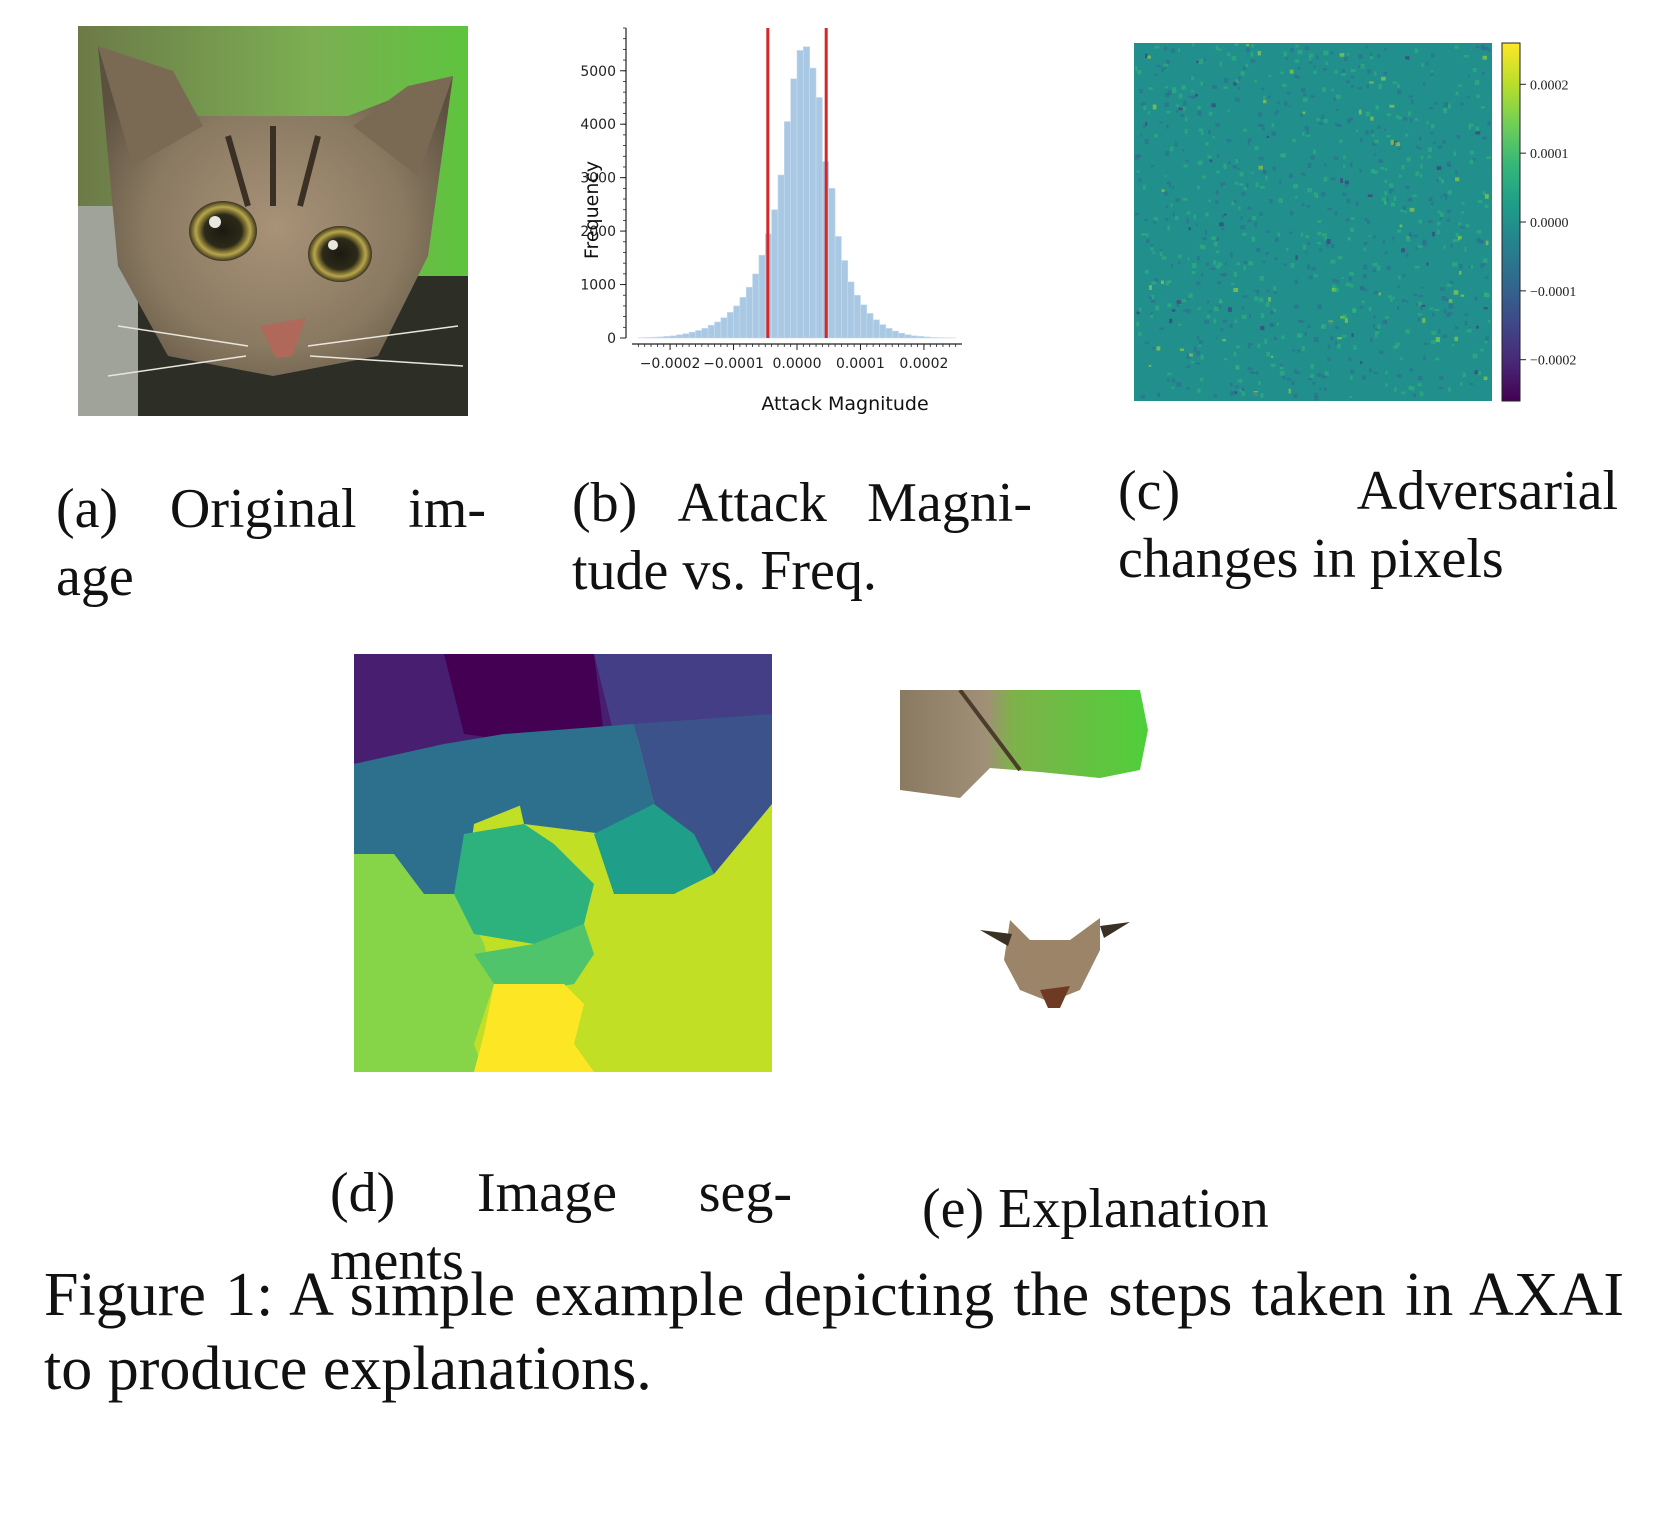 Image resolution: width=1660 pixels, height=1518 pixels. What do you see at coordinates (1368, 491) in the screenshot?
I see `caption-c: (c) Adversarial` at bounding box center [1368, 491].